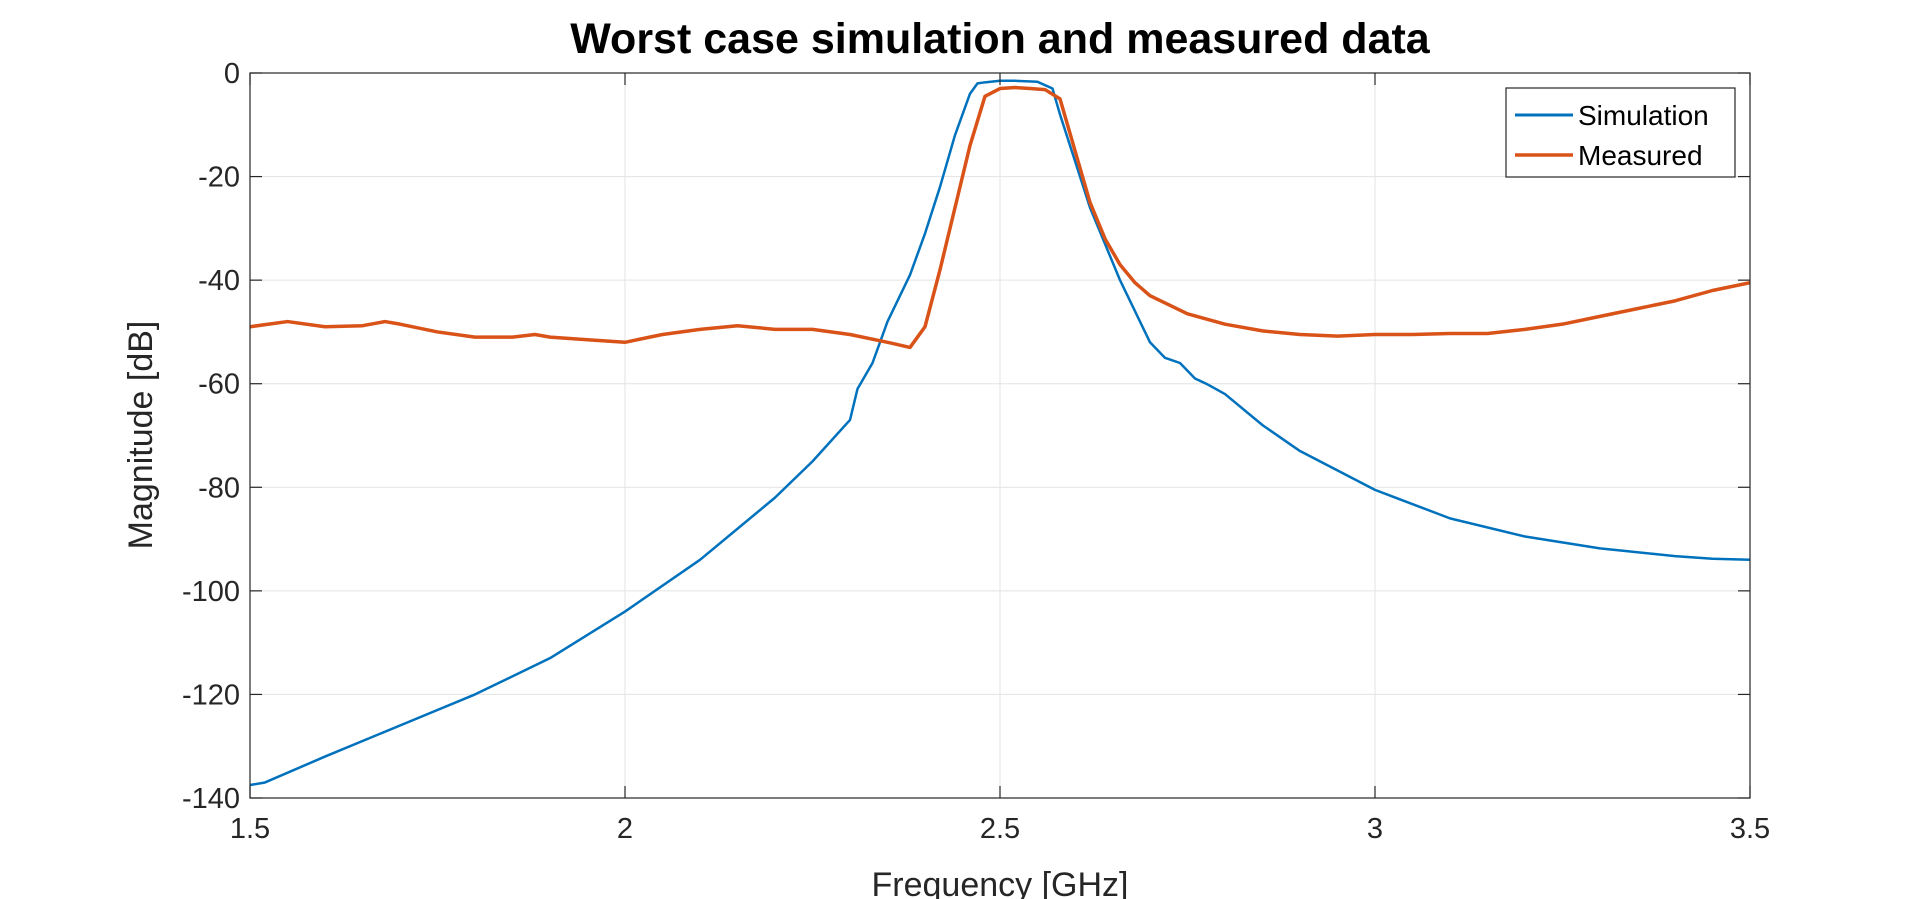 The image size is (1920, 899). I want to click on chart-title: Worst case simulation and measured data, so click(1000, 39).